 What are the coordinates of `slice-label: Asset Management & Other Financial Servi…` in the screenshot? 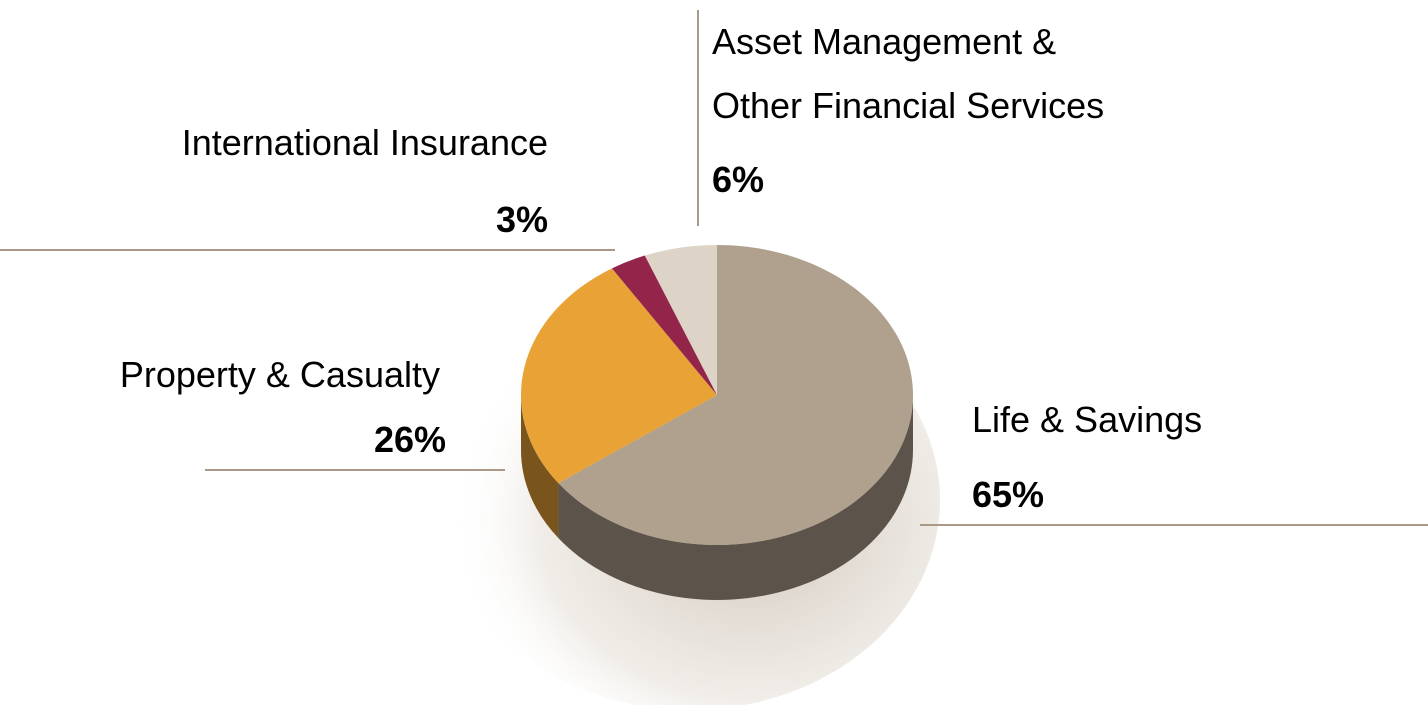 It's located at (908, 73).